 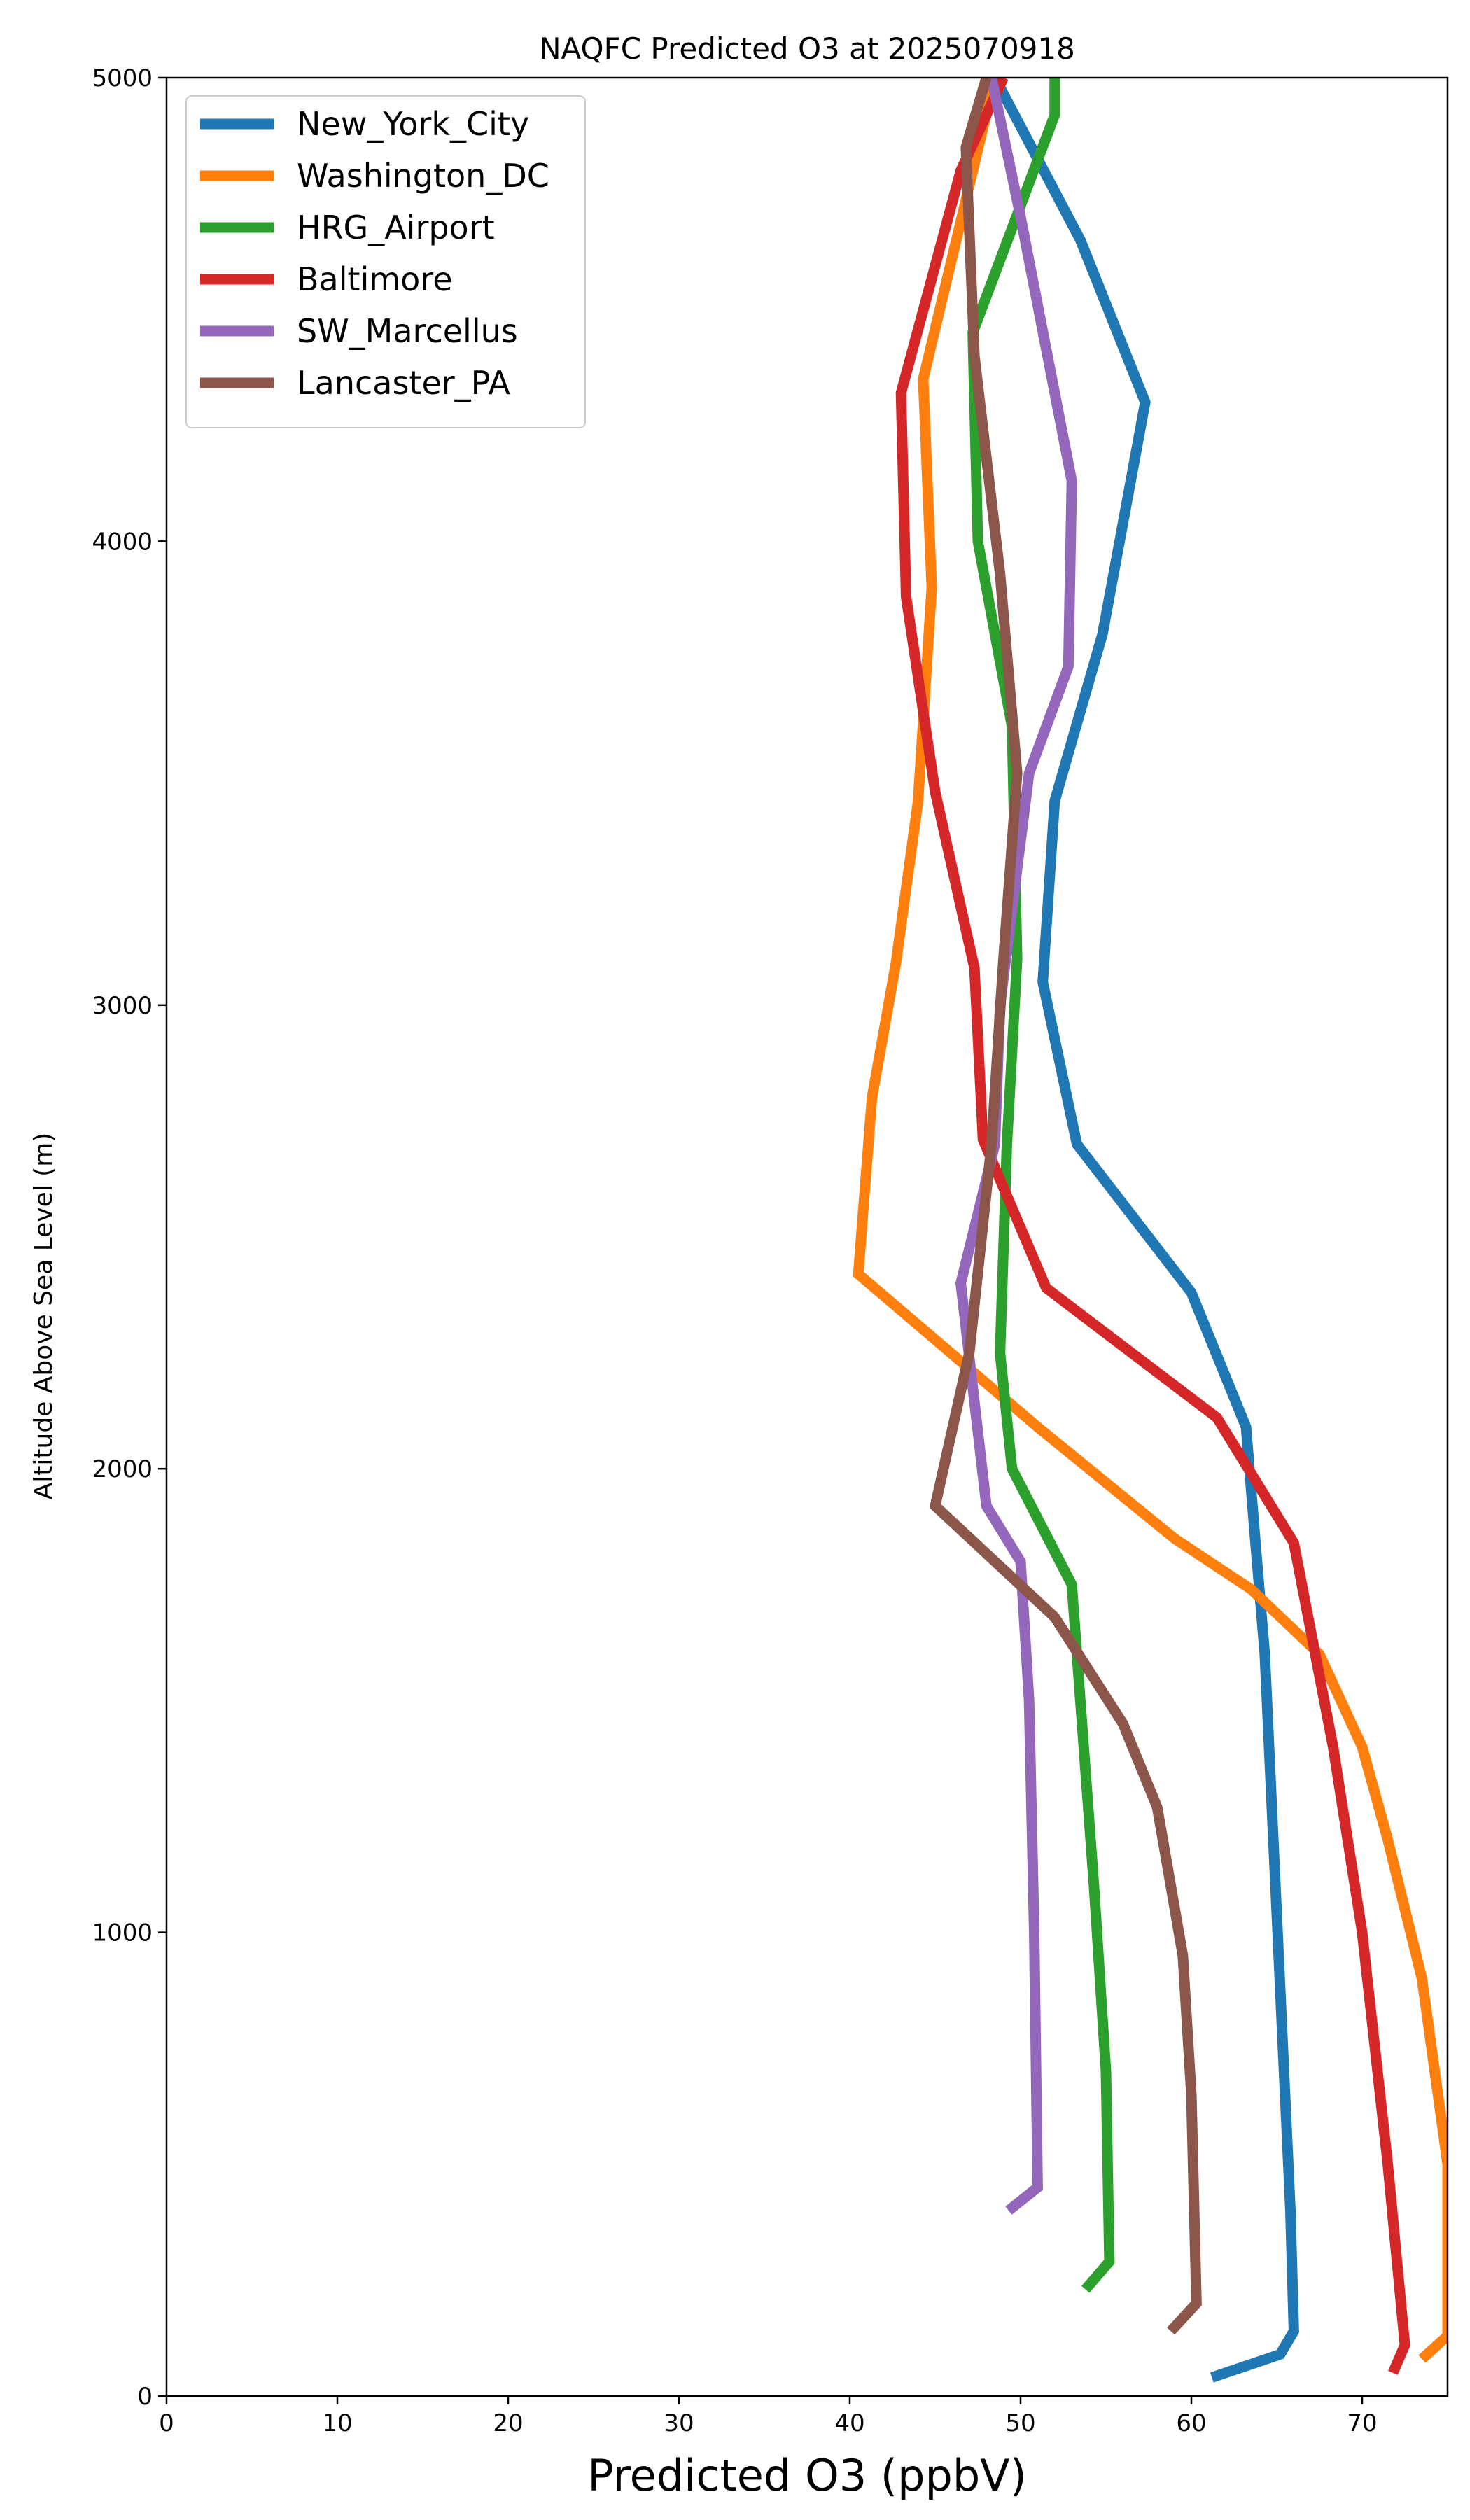 What do you see at coordinates (807, 48) in the screenshot?
I see `chart-title: NAQFC Predicted O3 at 2025070918` at bounding box center [807, 48].